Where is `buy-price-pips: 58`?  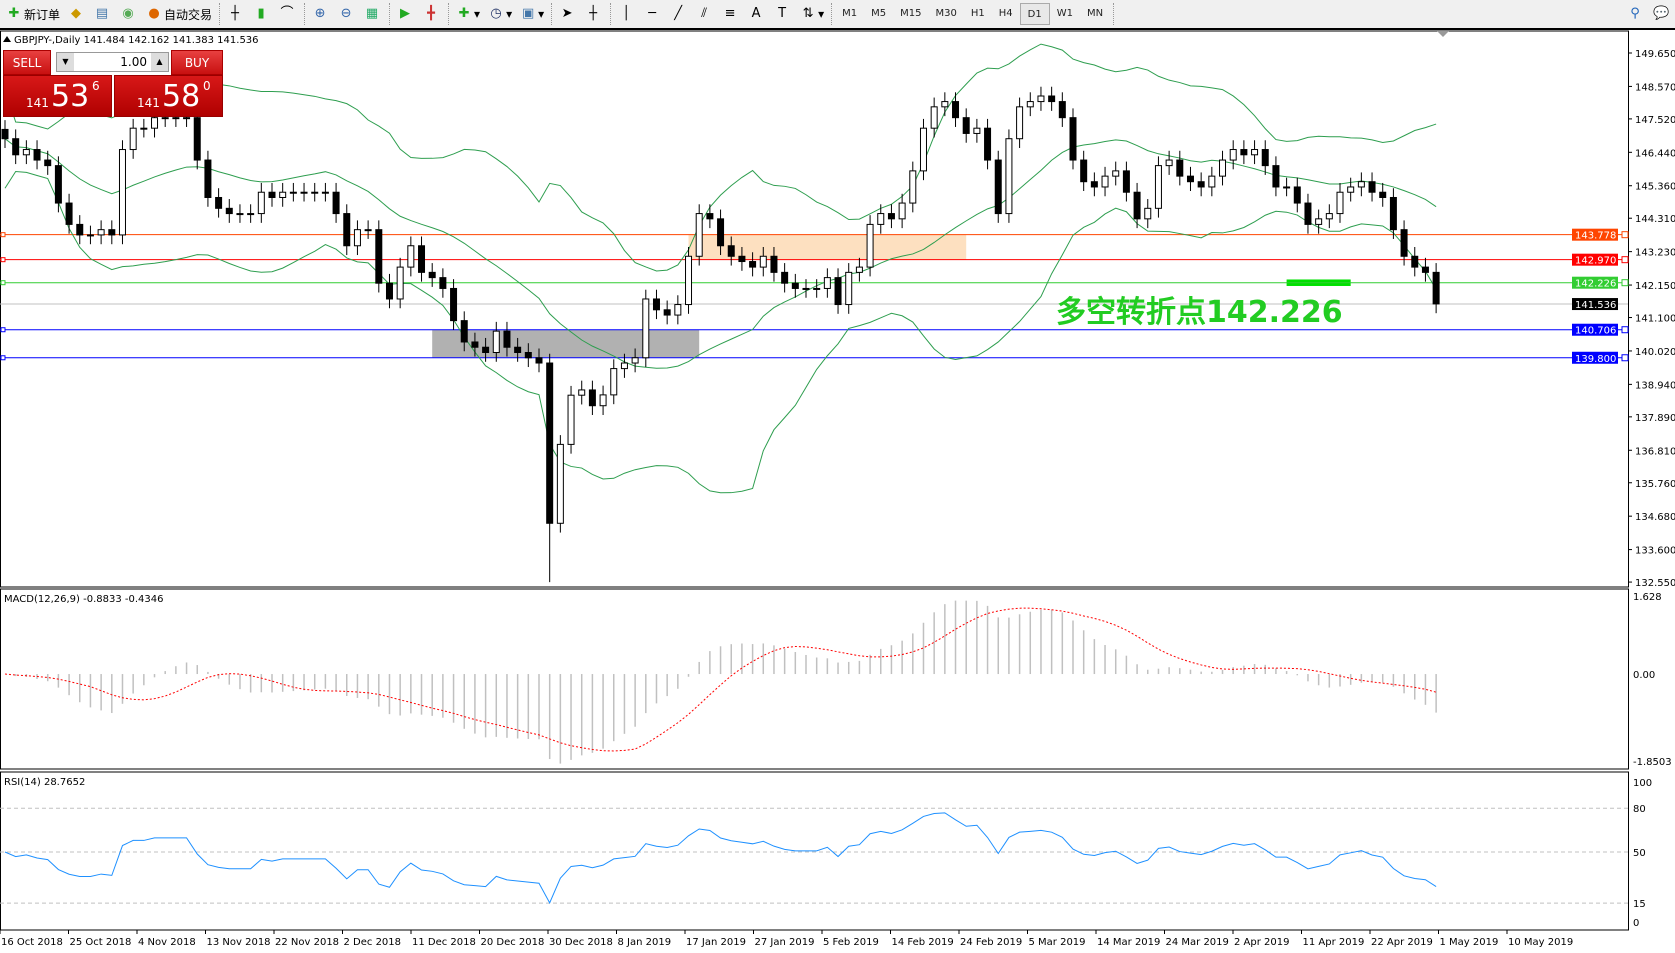
buy-price-pips: 58 is located at coordinates (181, 96).